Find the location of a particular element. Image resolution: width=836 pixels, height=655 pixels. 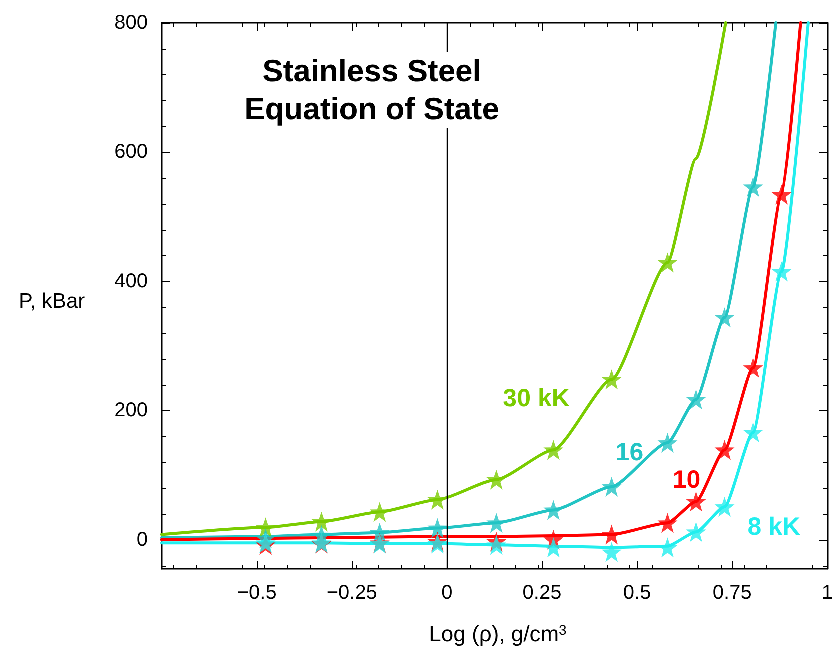

x-tick-label: −0.25 is located at coordinates (352, 593).